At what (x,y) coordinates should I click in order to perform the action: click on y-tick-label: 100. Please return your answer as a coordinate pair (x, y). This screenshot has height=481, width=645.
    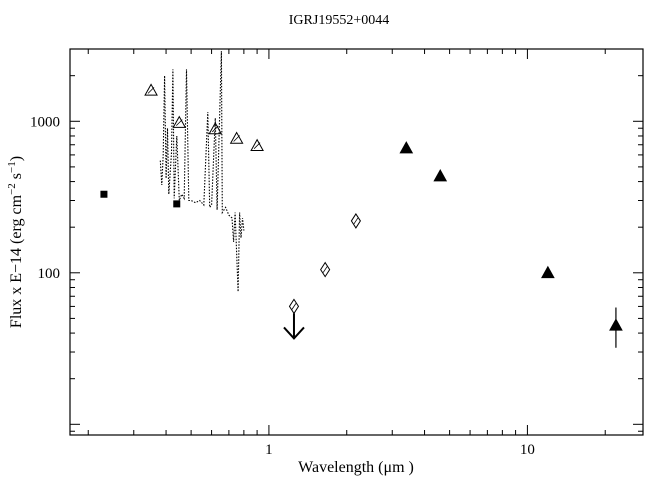
    Looking at the image, I should click on (49, 274).